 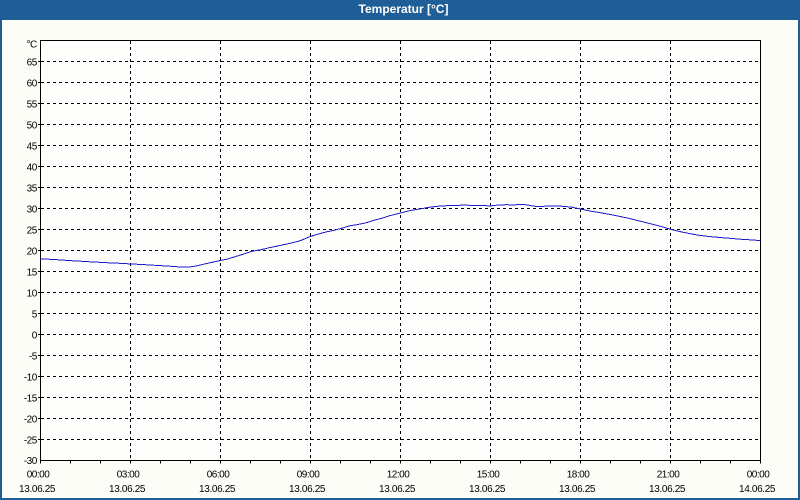 I want to click on svg-text: 21:00, so click(x=668, y=475).